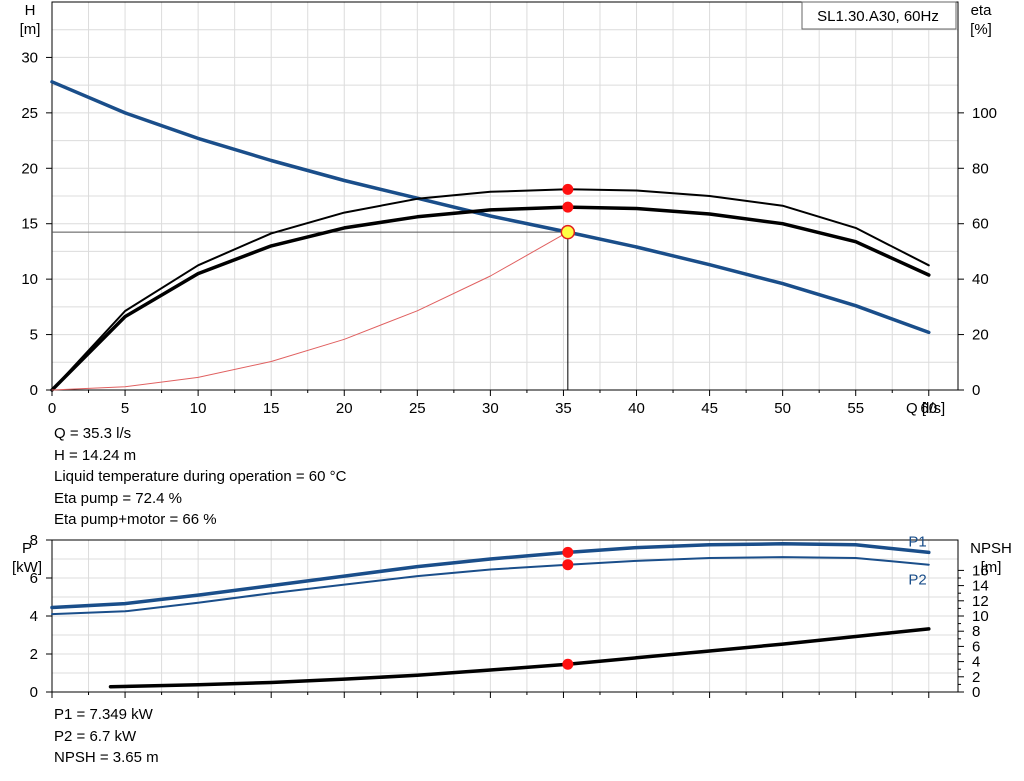 Image resolution: width=1024 pixels, height=781 pixels. What do you see at coordinates (310, 311) in the screenshot?
I see `series-line-system-curve` at bounding box center [310, 311].